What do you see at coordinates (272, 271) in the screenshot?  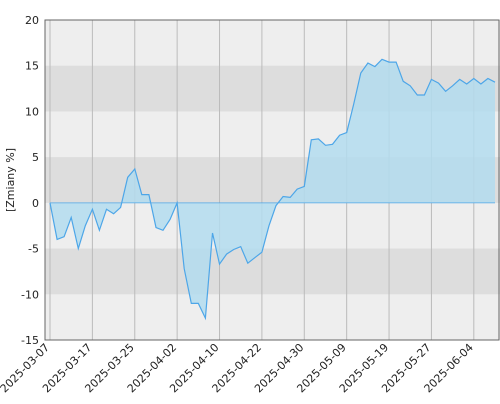 I see `grid-band` at bounding box center [272, 271].